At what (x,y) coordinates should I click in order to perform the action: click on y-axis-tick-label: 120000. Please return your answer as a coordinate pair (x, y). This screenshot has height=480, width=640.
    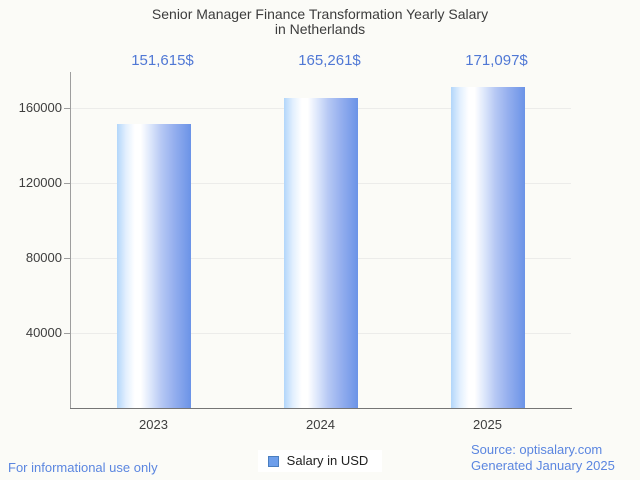
    Looking at the image, I should click on (40, 182).